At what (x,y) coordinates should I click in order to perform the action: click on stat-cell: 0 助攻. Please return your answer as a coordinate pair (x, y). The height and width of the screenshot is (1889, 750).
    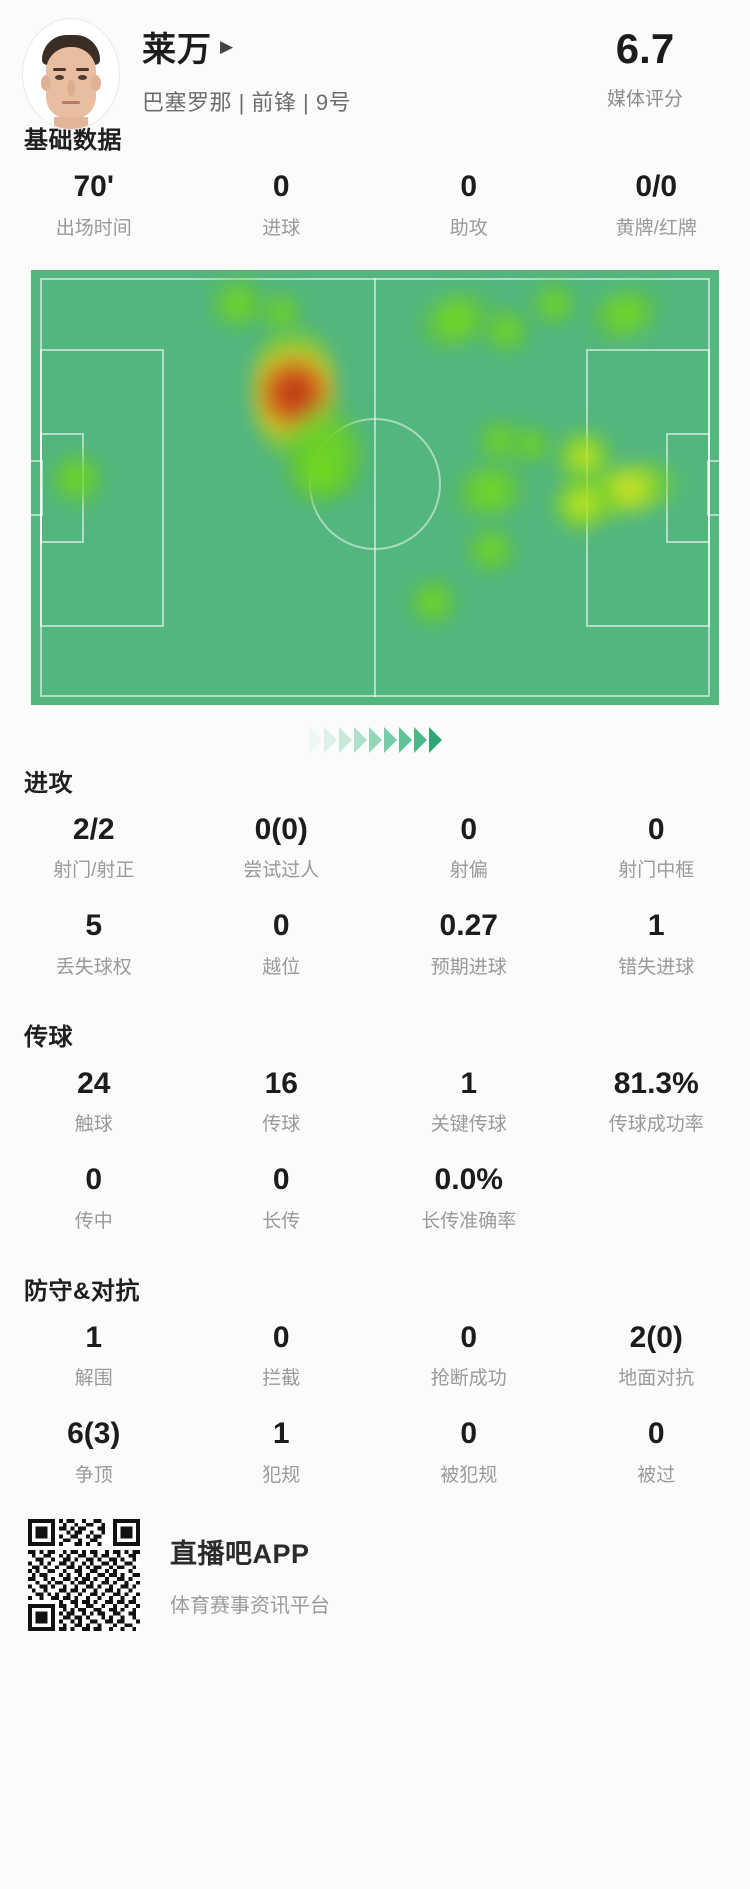
    Looking at the image, I should click on (469, 203).